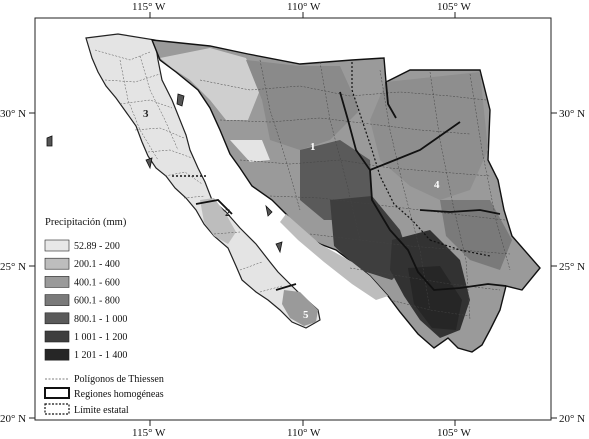  I want to click on right-latitude-axis: 30° N 25° N 20° N, so click(568, 266).